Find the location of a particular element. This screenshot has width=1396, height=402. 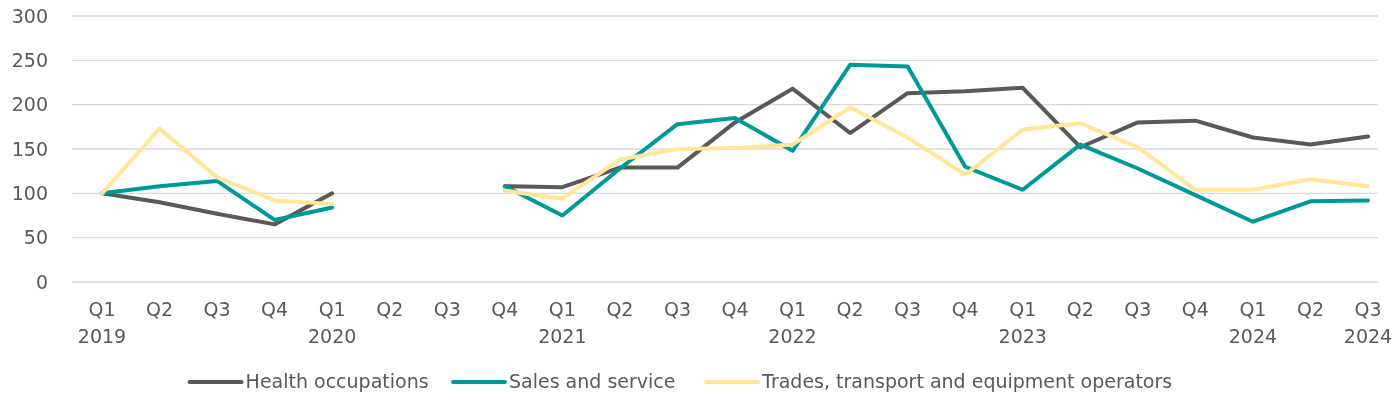

y-tick-label: 50 is located at coordinates (35, 237).